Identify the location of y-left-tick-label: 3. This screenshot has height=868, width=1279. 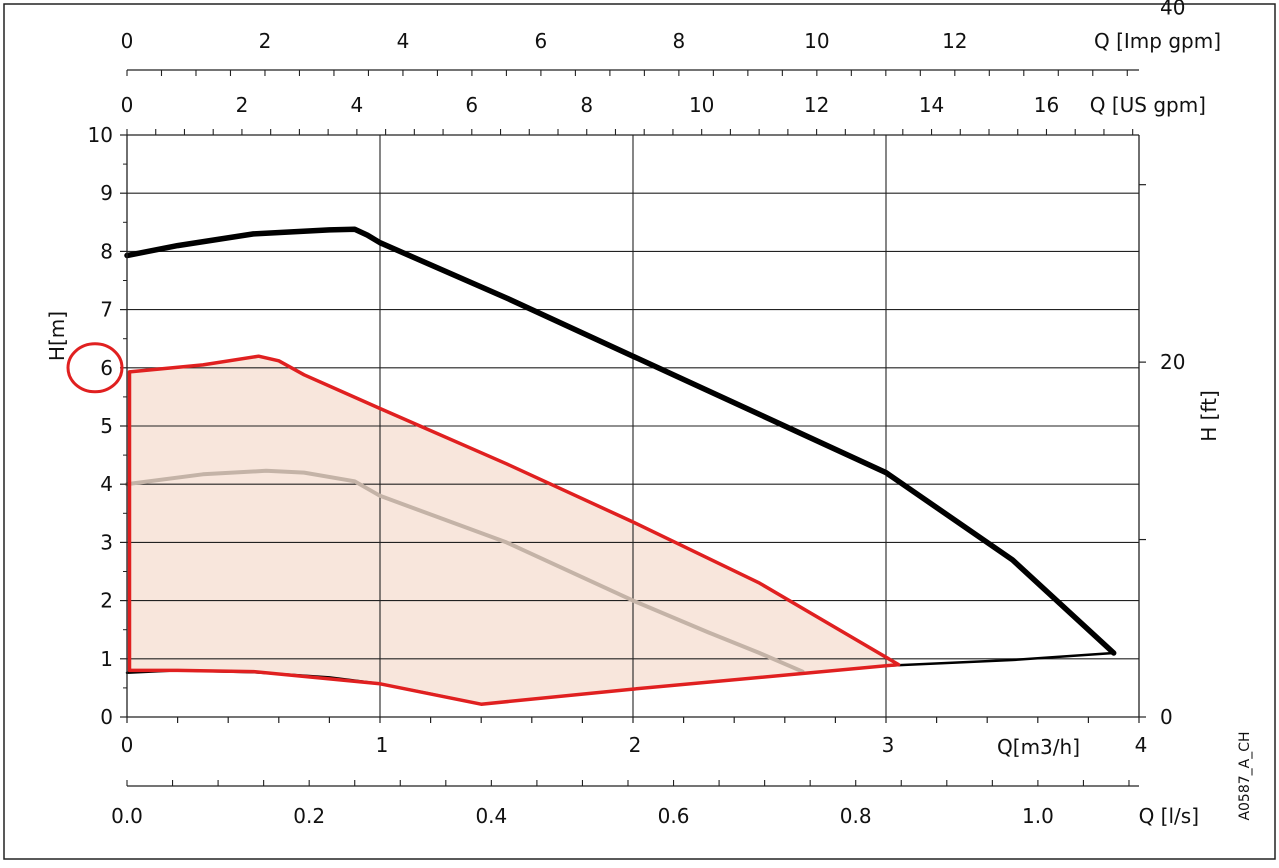
(106, 542).